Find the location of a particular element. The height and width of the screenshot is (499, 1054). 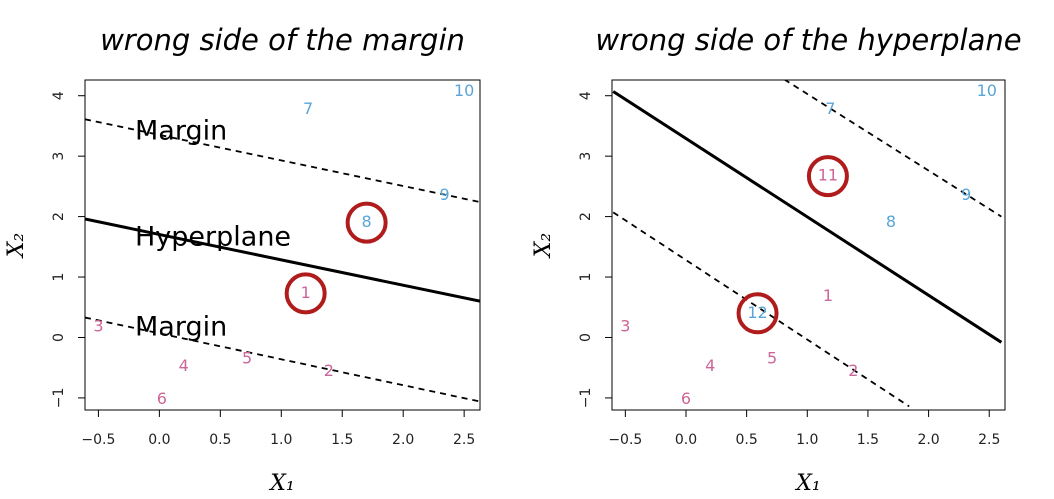

chart-title: wrong side of the margin is located at coordinates (282, 40).